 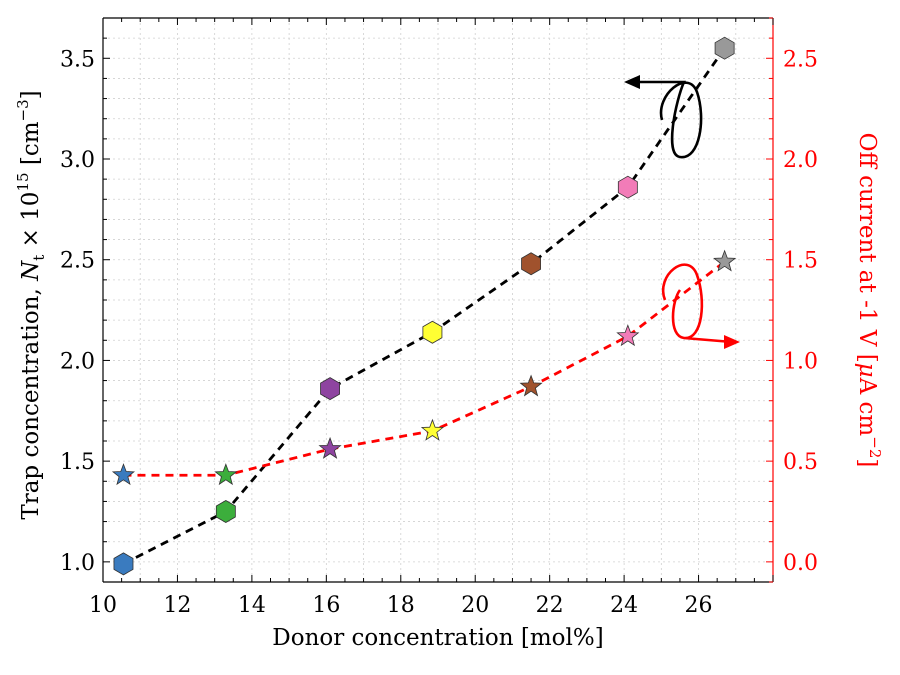 I want to click on left-y-tick-label: 2.0, so click(x=77, y=361).